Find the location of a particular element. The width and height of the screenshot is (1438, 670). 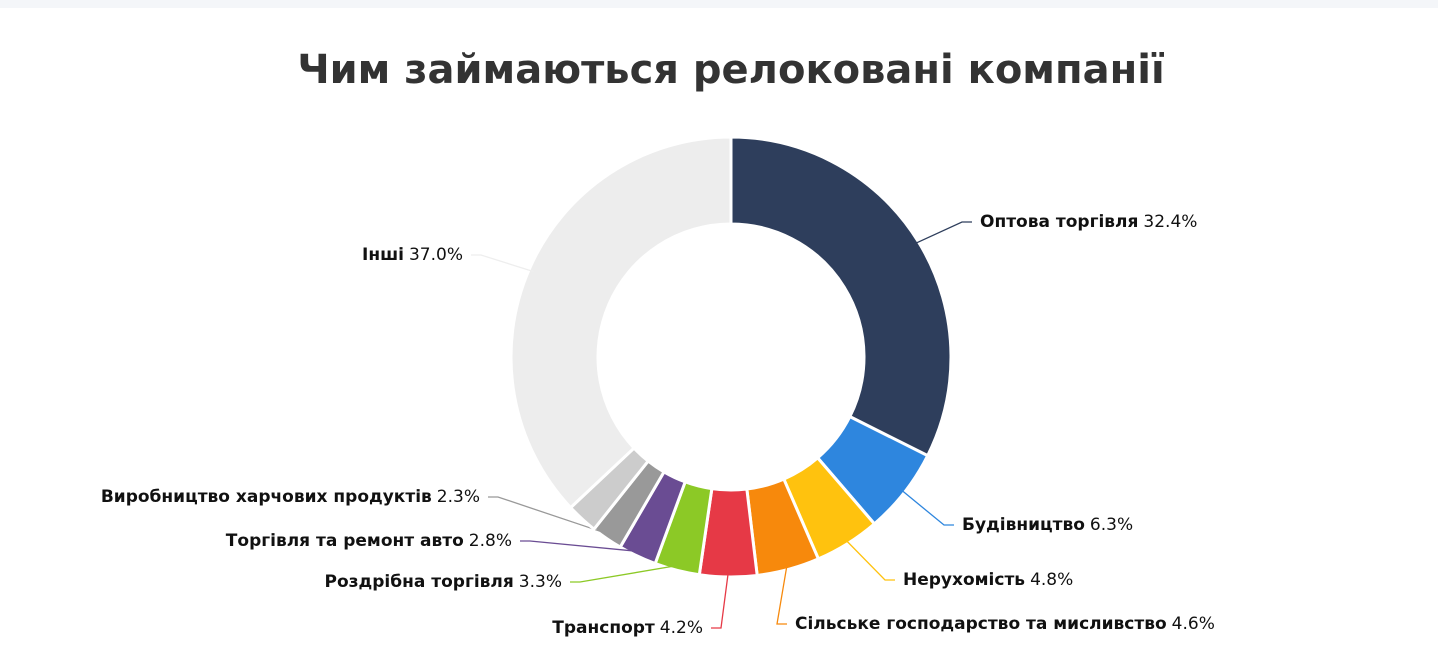

data-label: Будівництво 6.3% is located at coordinates (1047, 525).